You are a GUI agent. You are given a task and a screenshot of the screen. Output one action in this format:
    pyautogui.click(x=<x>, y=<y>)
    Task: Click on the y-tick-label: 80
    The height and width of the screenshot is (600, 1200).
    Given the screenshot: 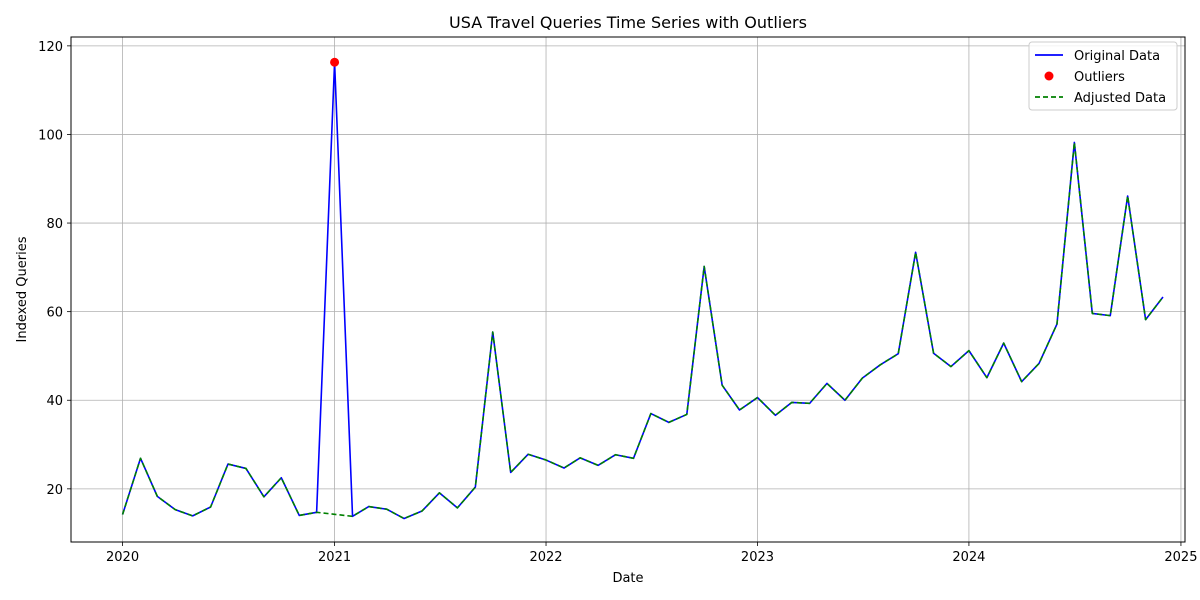 What is the action you would take?
    pyautogui.click(x=54, y=224)
    